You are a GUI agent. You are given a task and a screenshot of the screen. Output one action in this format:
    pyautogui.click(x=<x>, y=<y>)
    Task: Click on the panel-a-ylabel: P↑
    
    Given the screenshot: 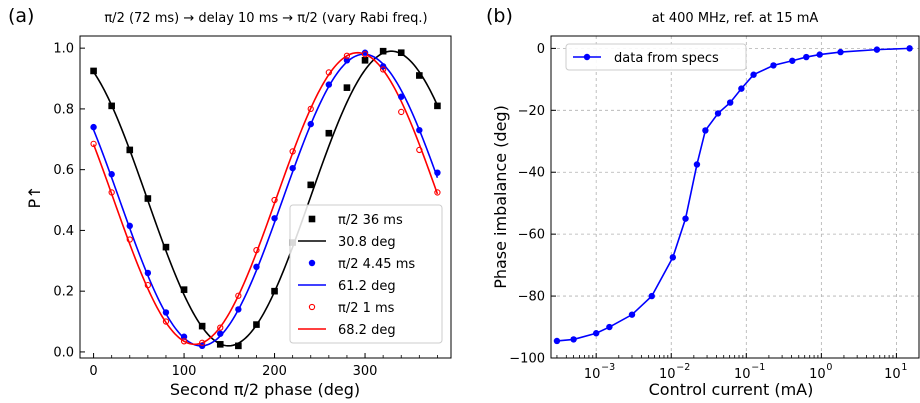 What is the action you would take?
    pyautogui.click(x=34, y=196)
    